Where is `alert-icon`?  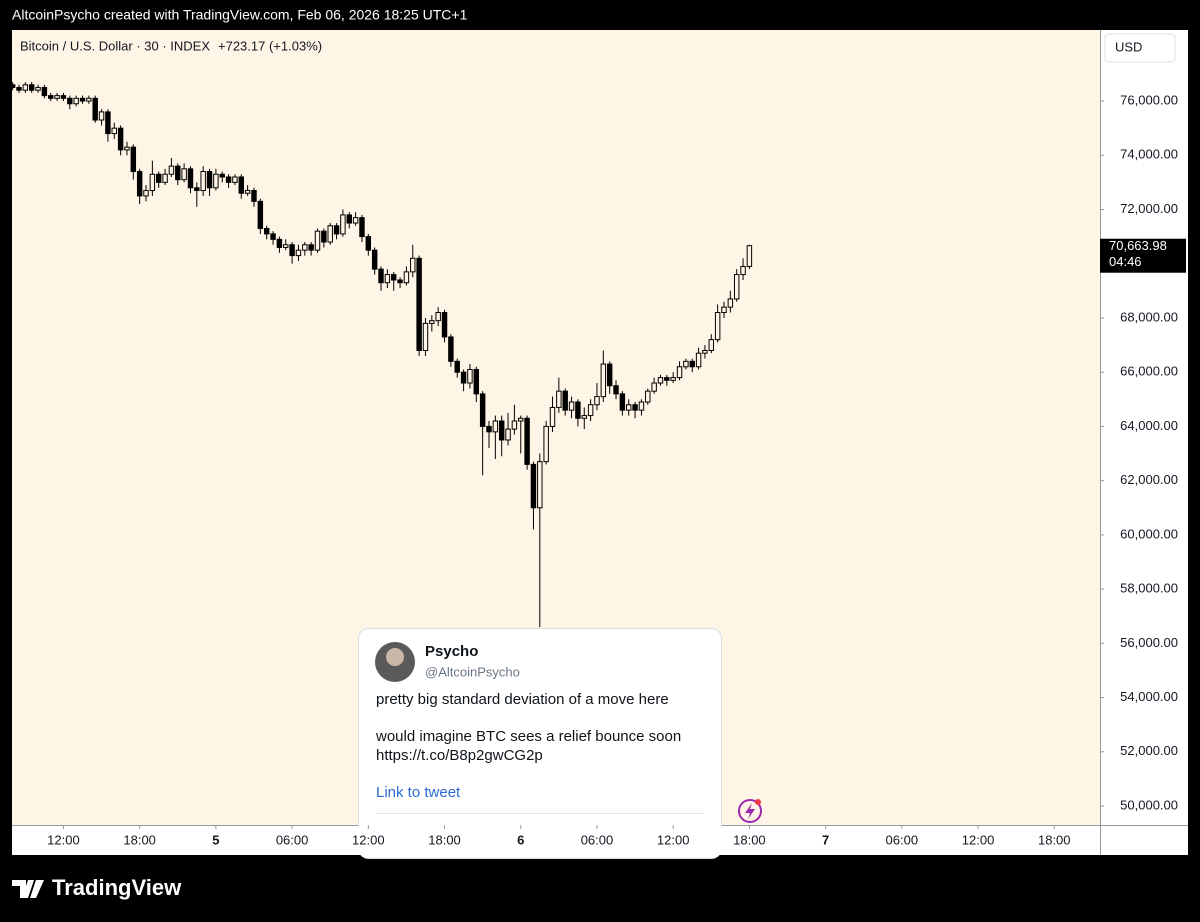 alert-icon is located at coordinates (750, 811).